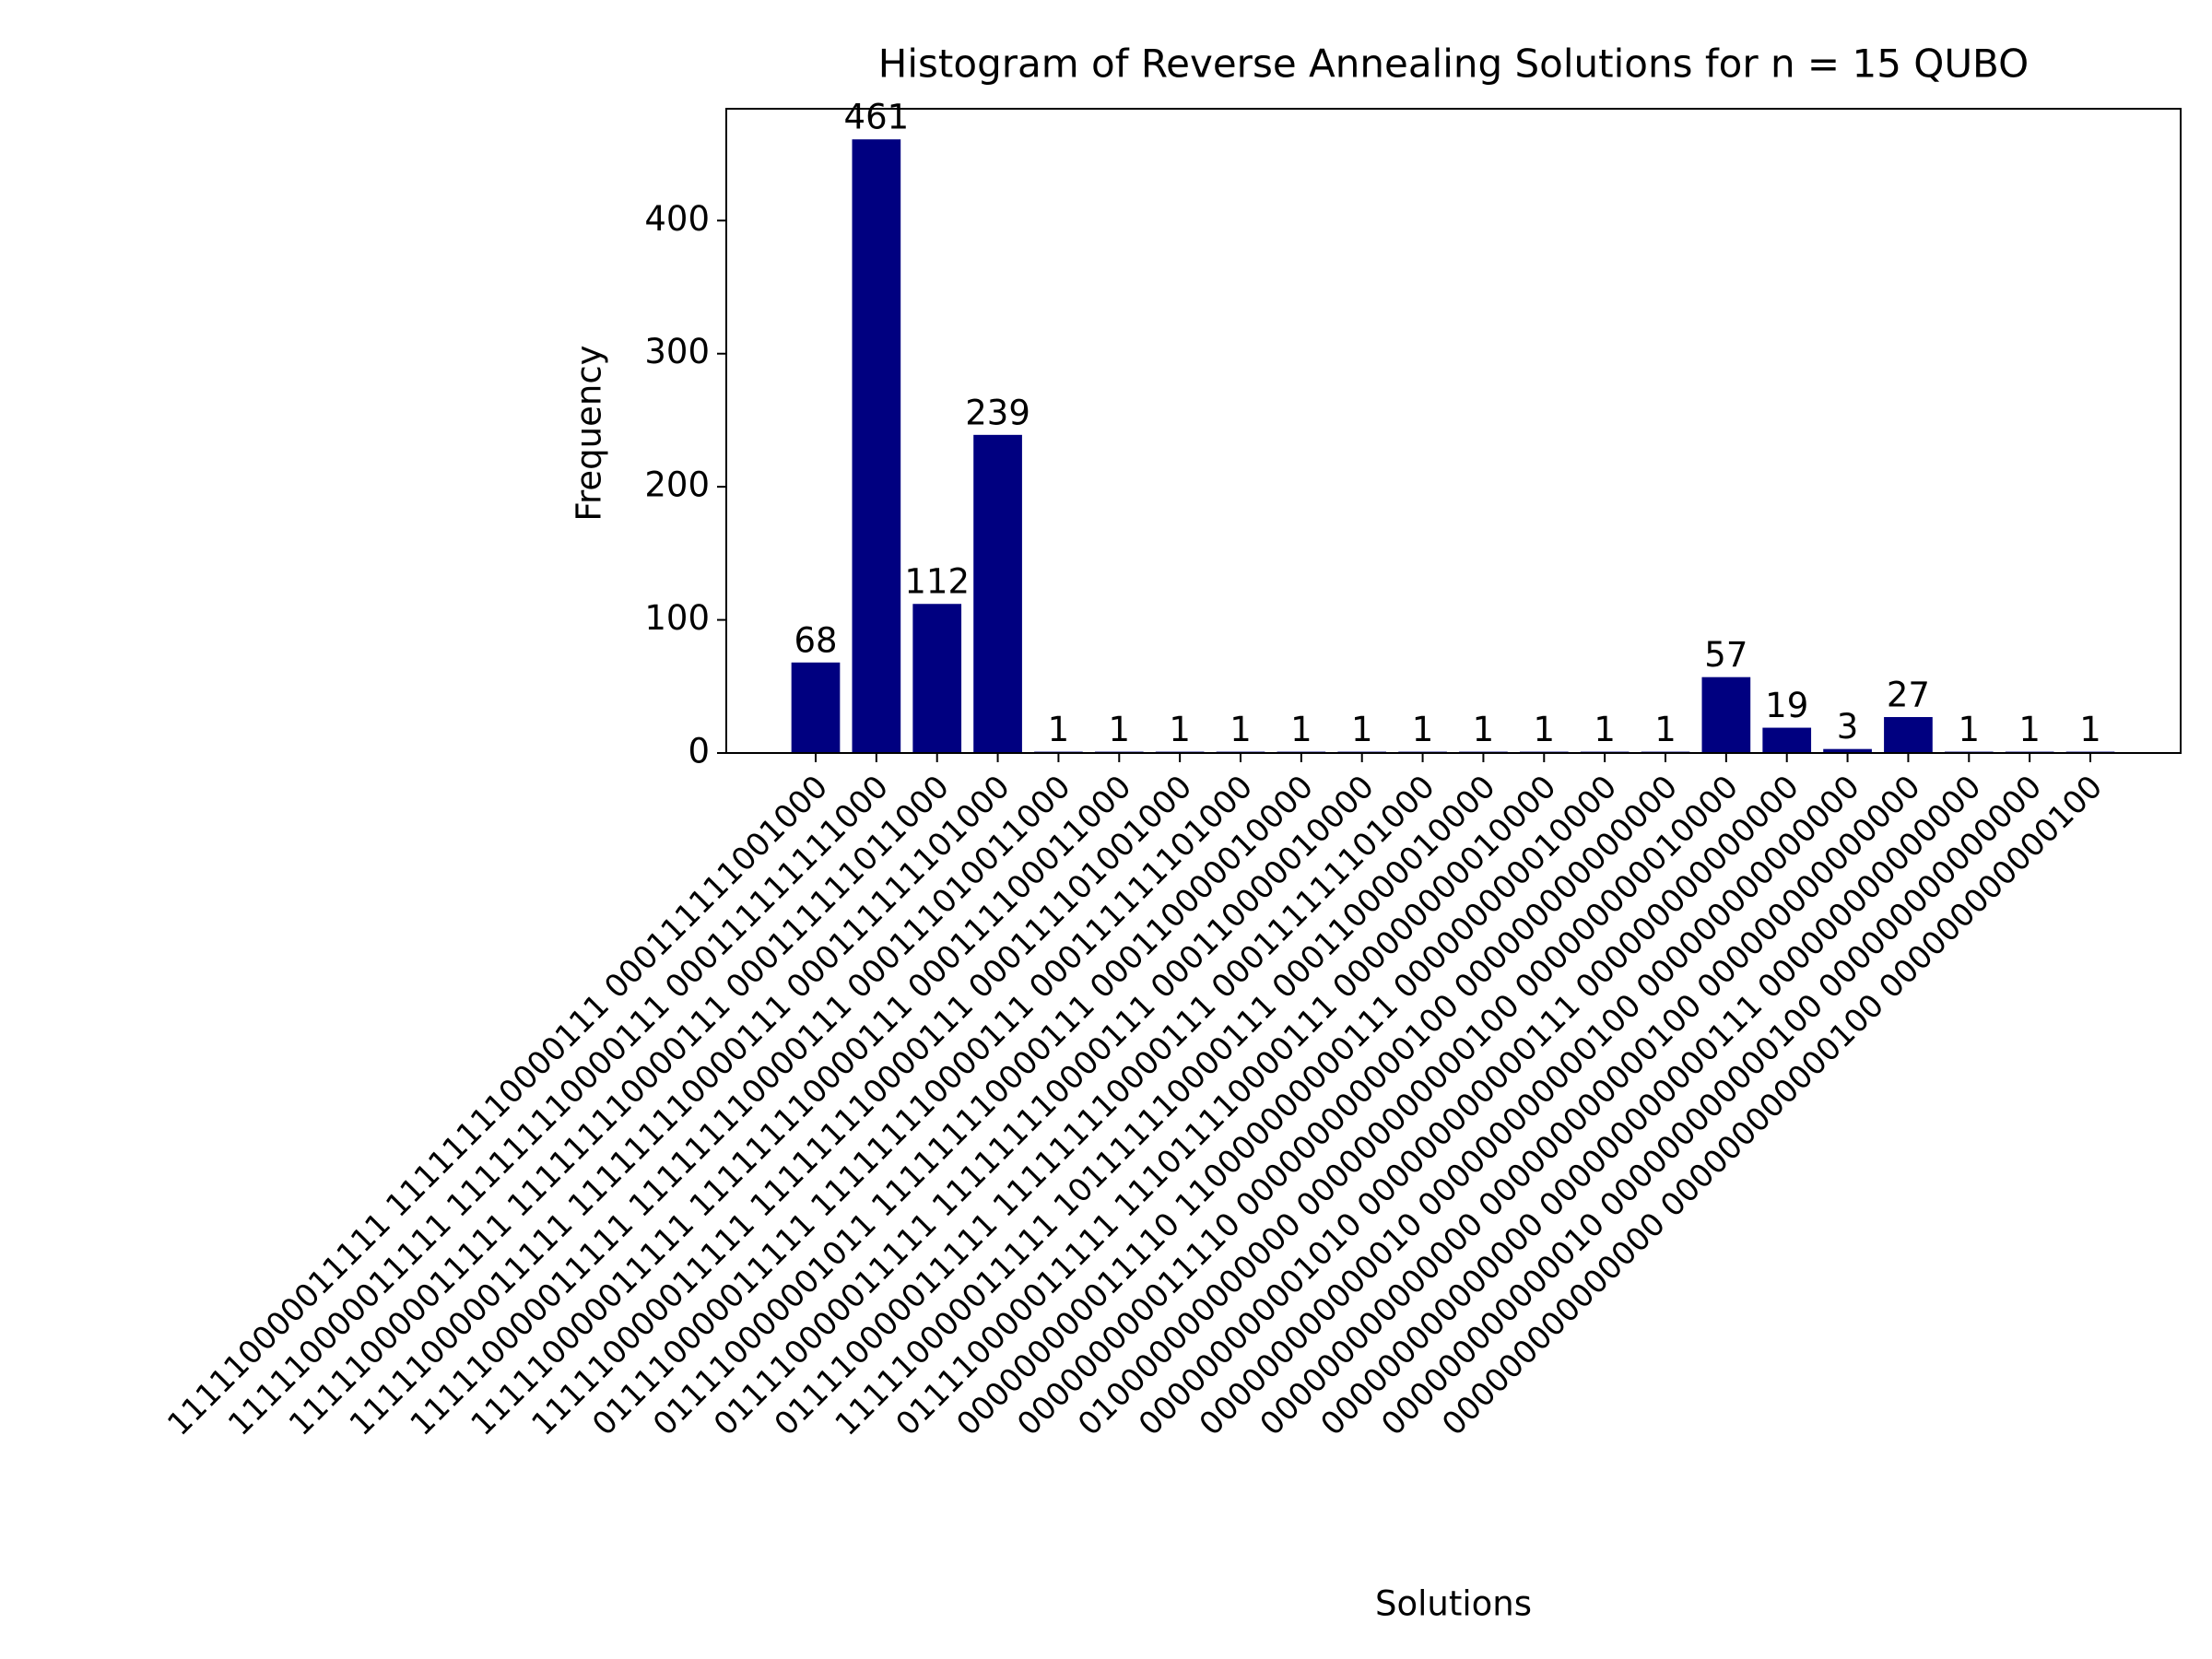  Describe the element at coordinates (589, 433) in the screenshot. I see `y-axis-label: Frequency` at that location.